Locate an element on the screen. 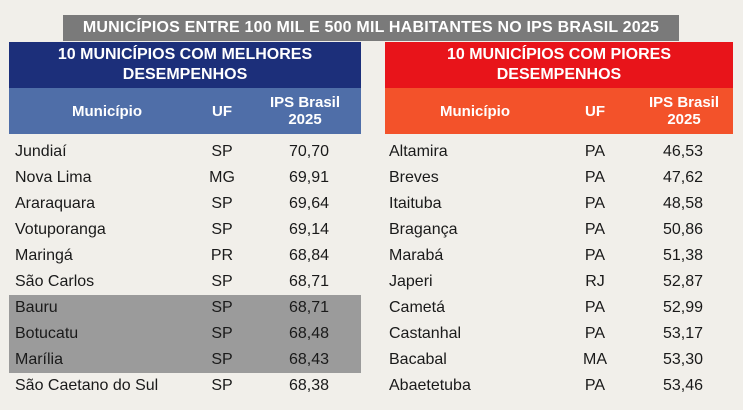 The width and height of the screenshot is (743, 410). municipio-cell: Japeri is located at coordinates (411, 281).